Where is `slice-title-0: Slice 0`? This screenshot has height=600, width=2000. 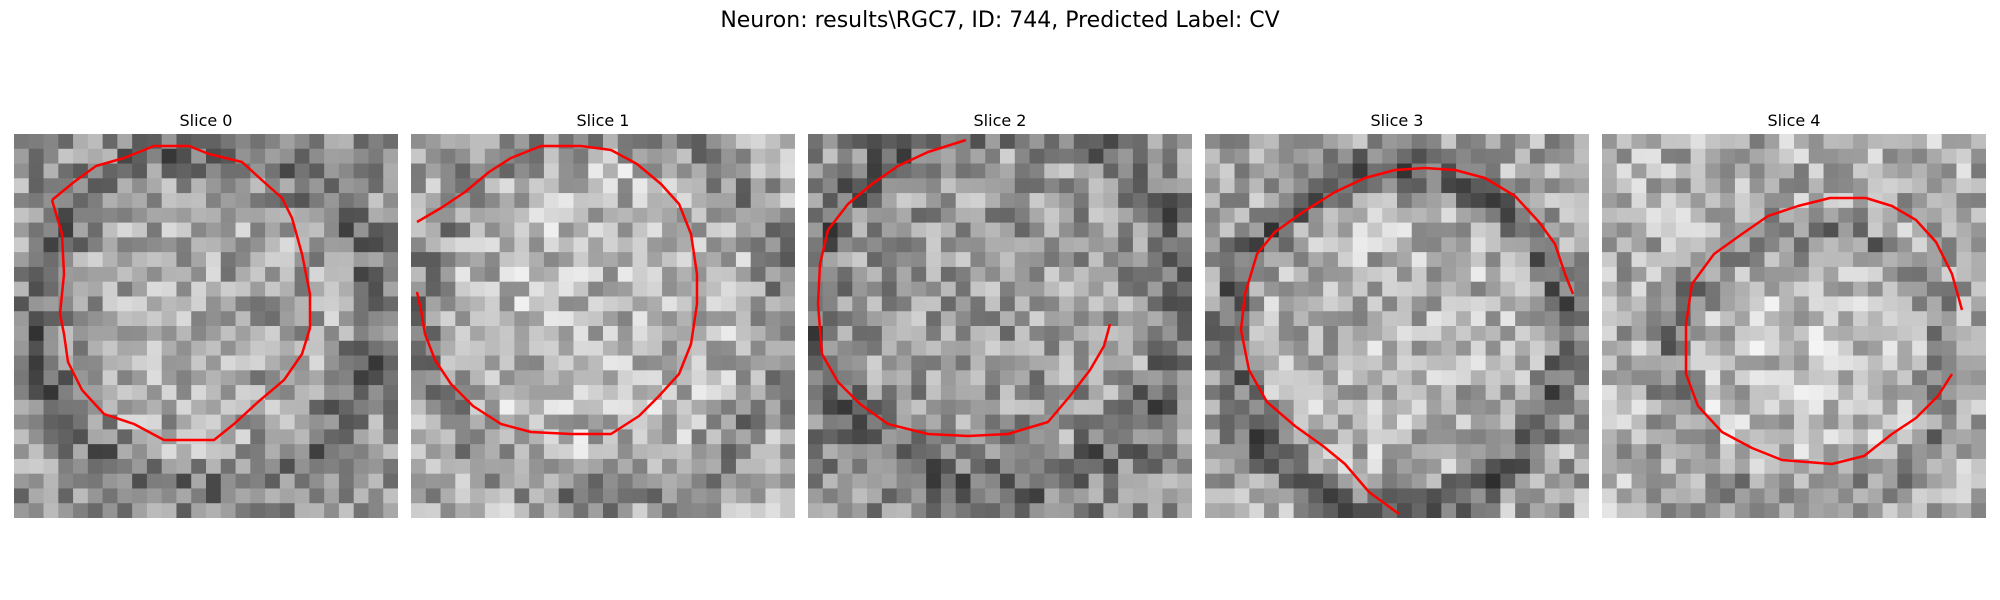 slice-title-0: Slice 0 is located at coordinates (206, 120).